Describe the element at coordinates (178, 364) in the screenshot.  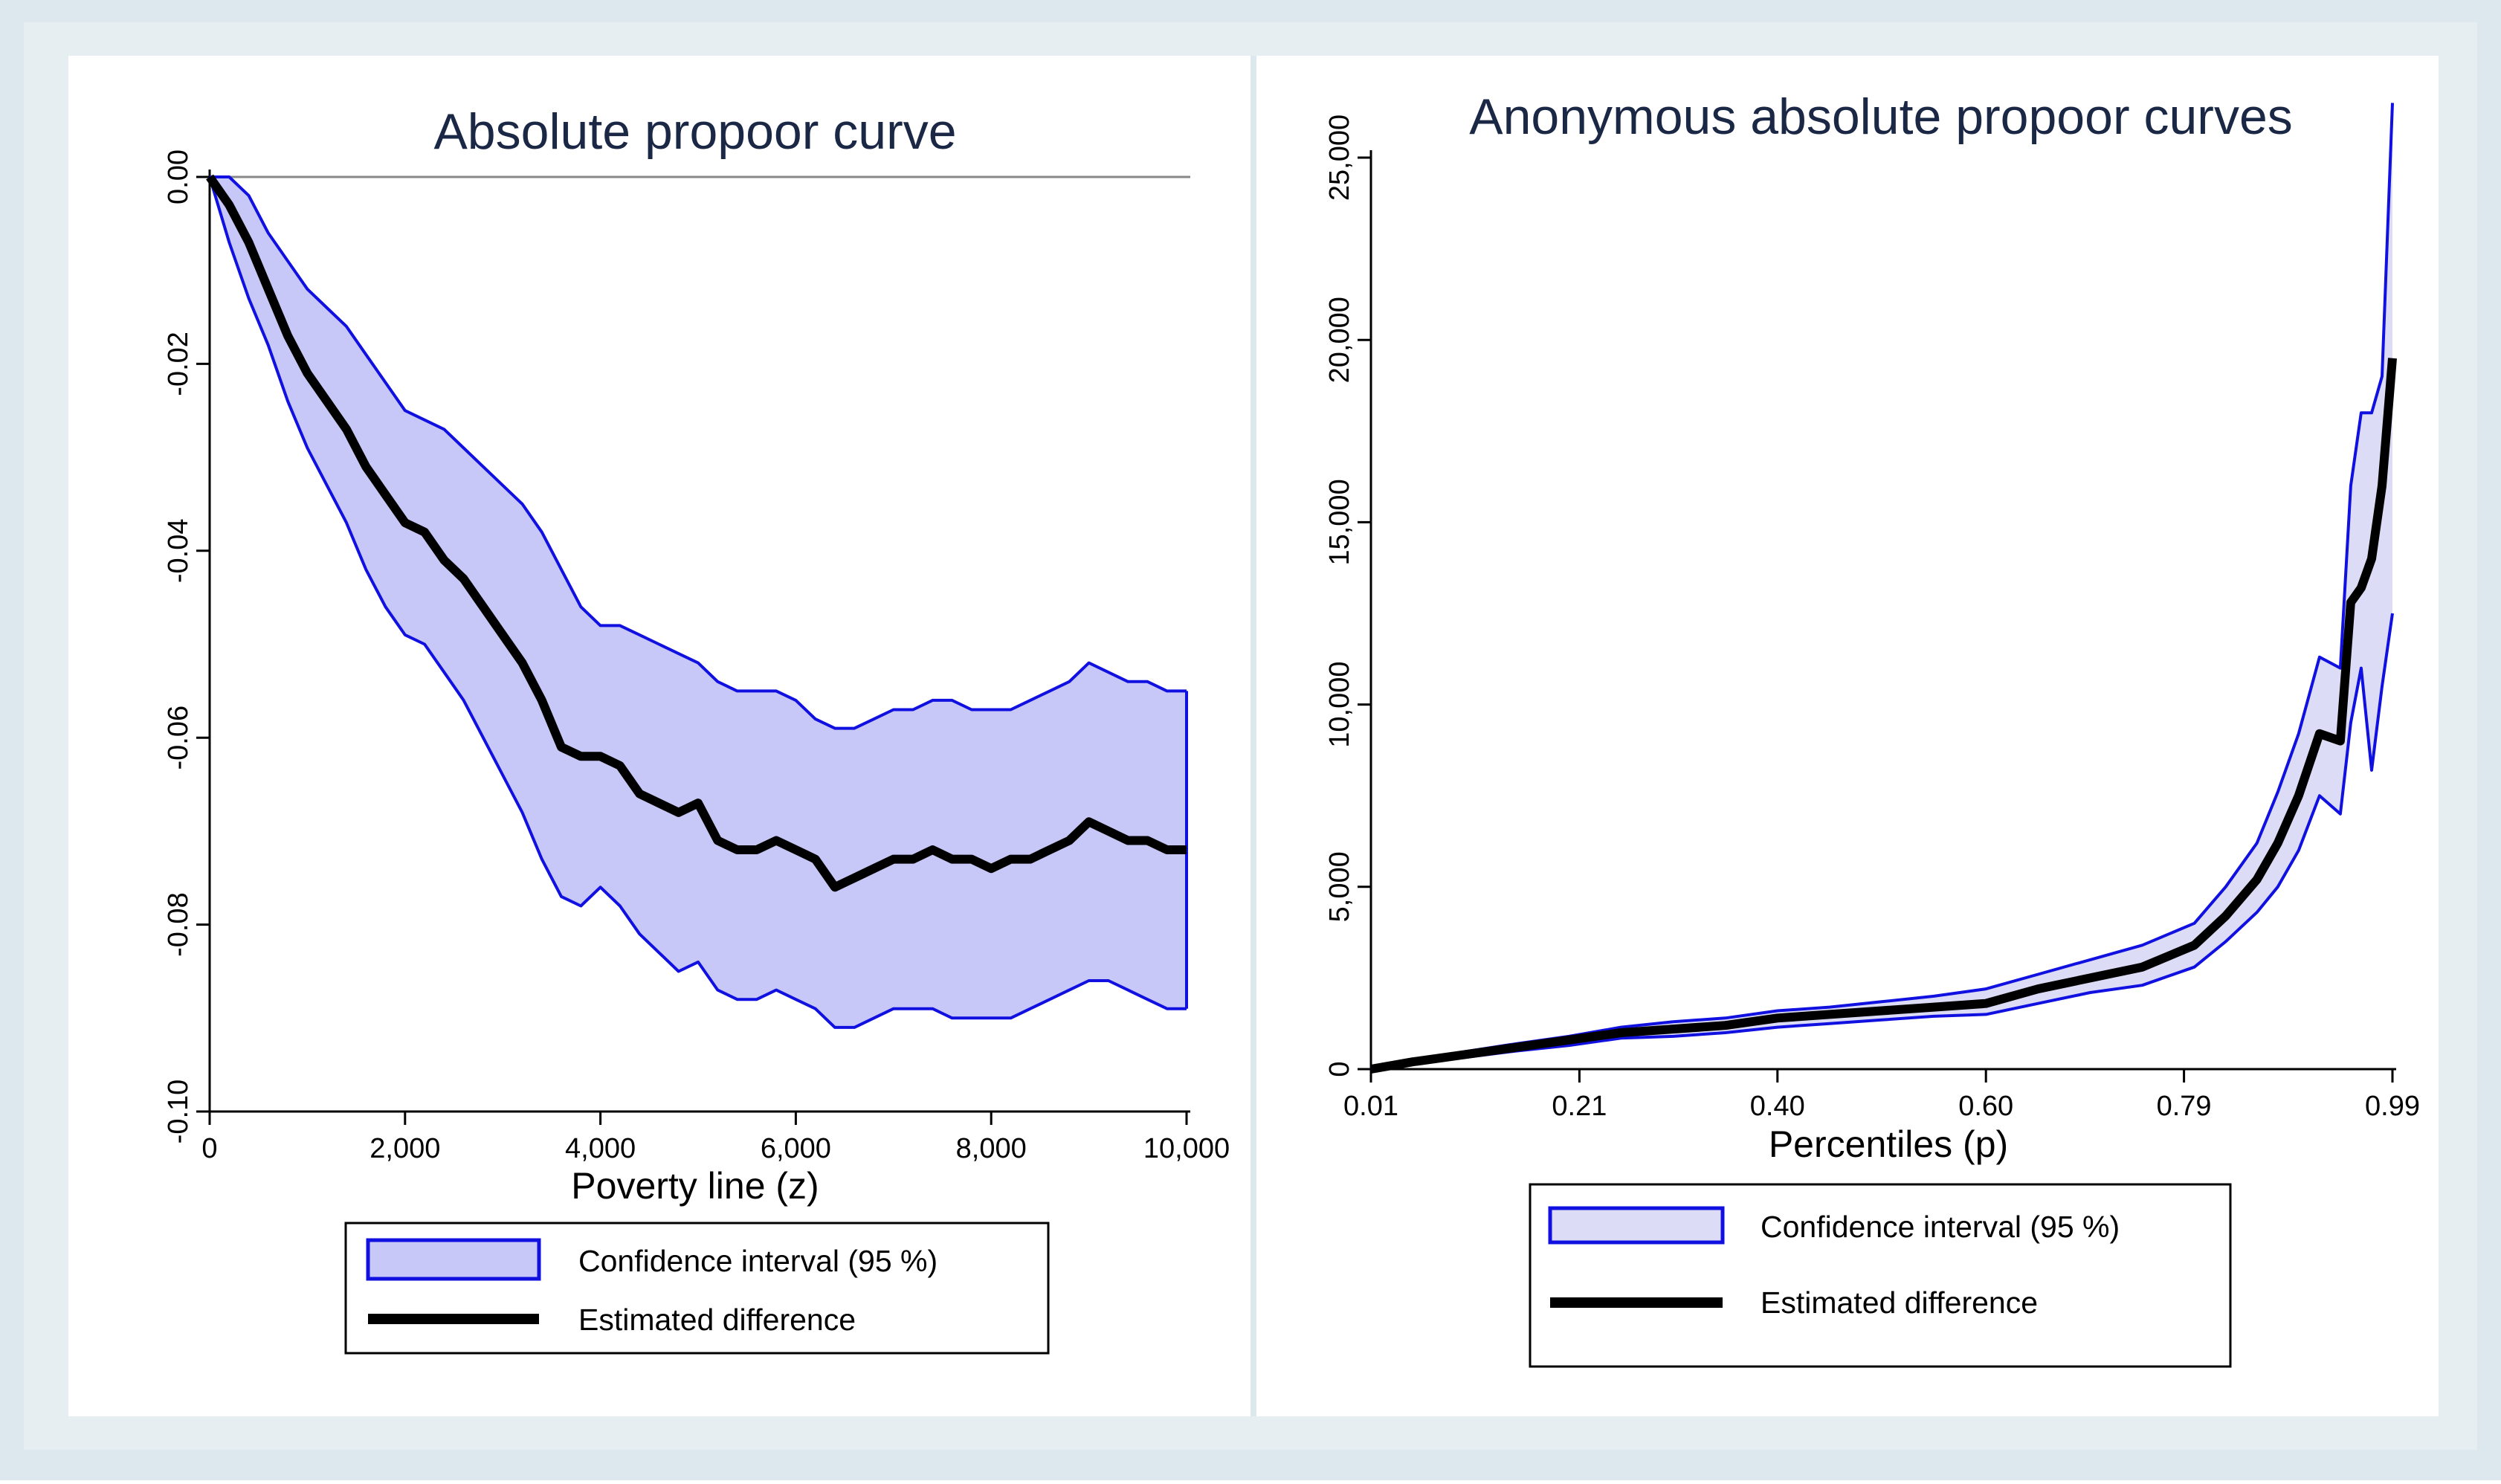
I see `left-y-tick-label: -0.02` at that location.